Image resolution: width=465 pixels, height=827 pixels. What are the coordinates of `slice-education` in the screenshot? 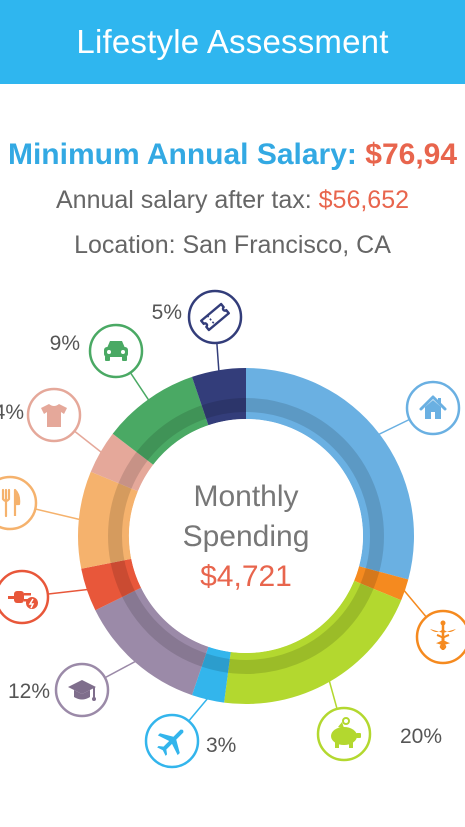 It's located at (152, 641).